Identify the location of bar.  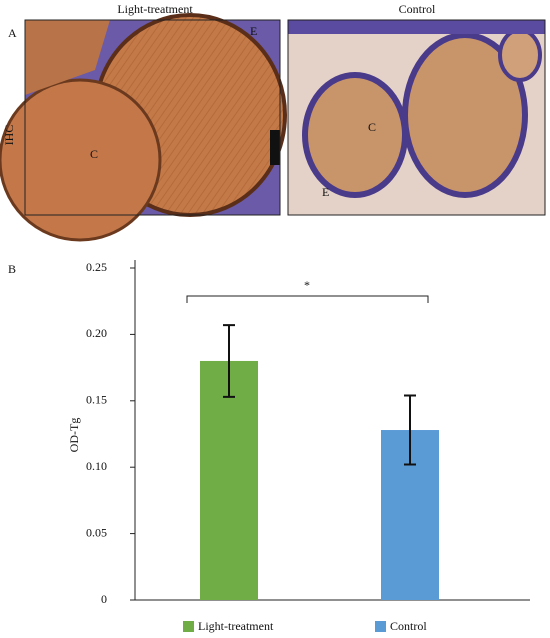
(229, 480).